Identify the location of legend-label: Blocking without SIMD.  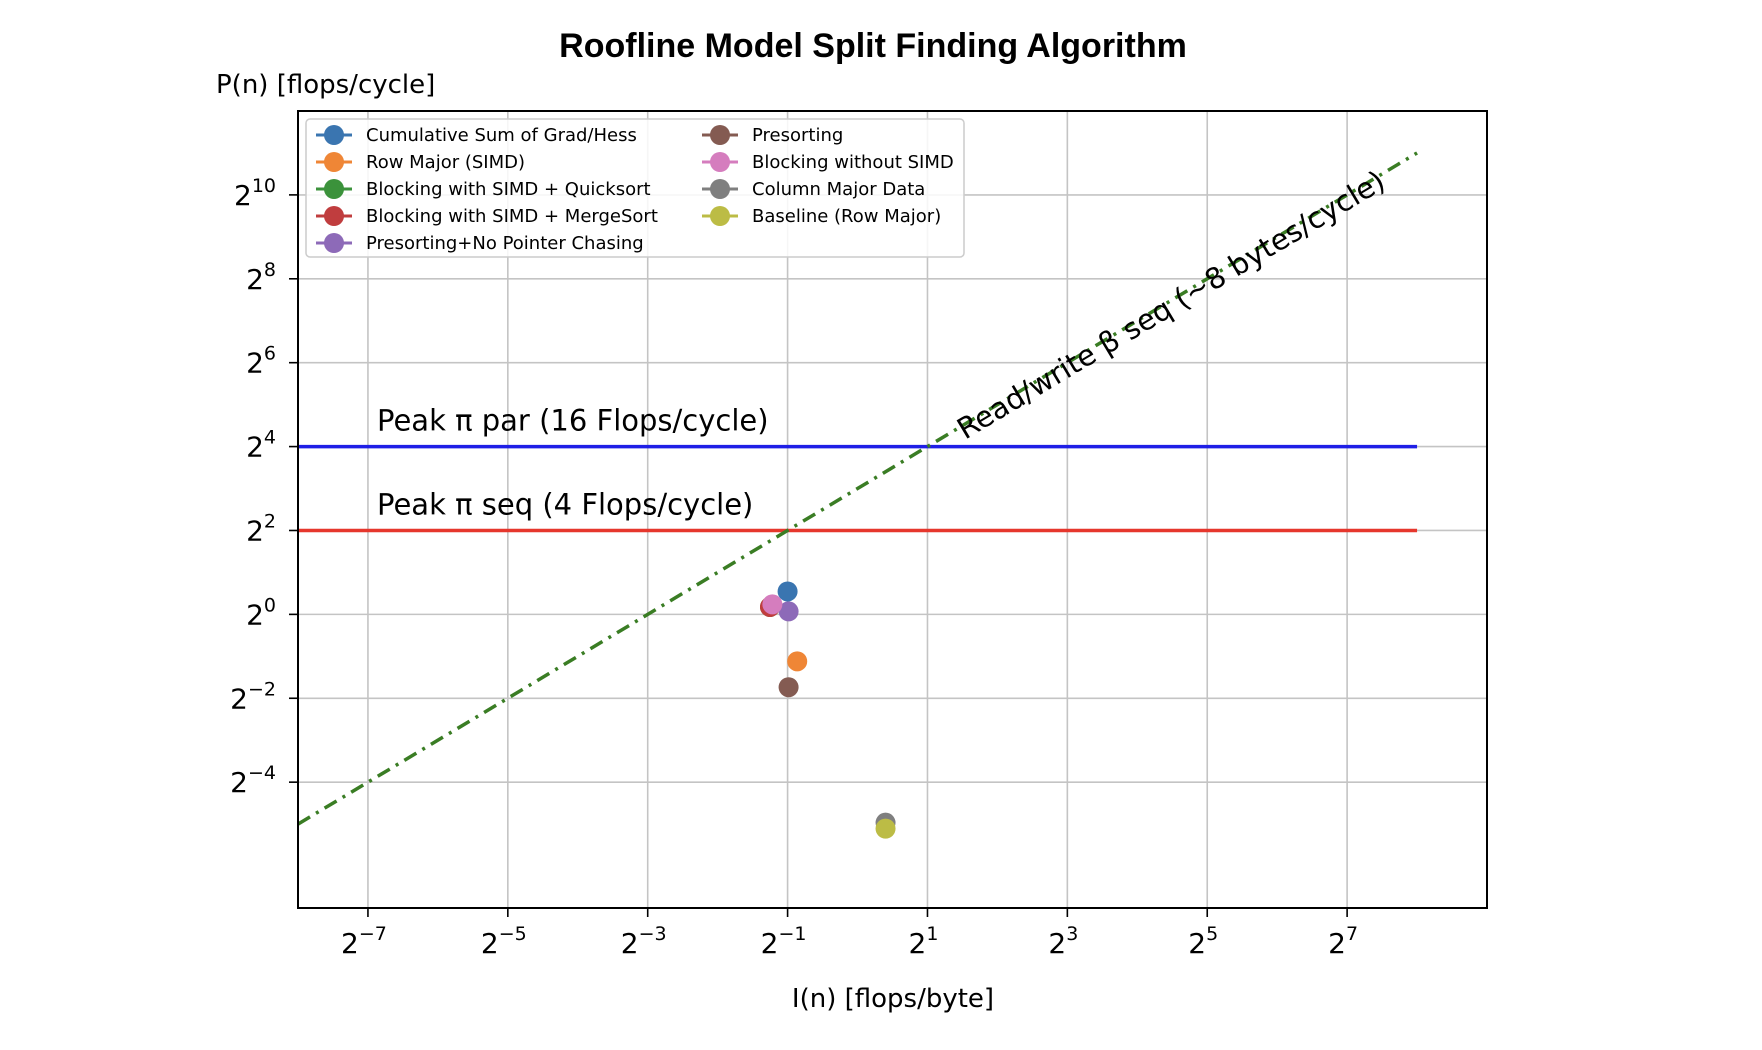
(853, 162).